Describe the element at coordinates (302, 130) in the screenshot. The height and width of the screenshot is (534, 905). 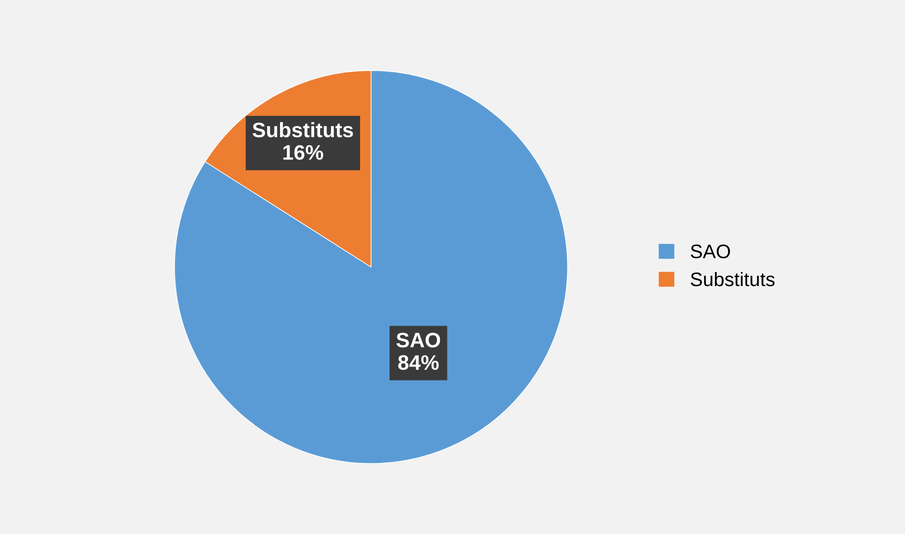
I see `slice-label: Substituts` at that location.